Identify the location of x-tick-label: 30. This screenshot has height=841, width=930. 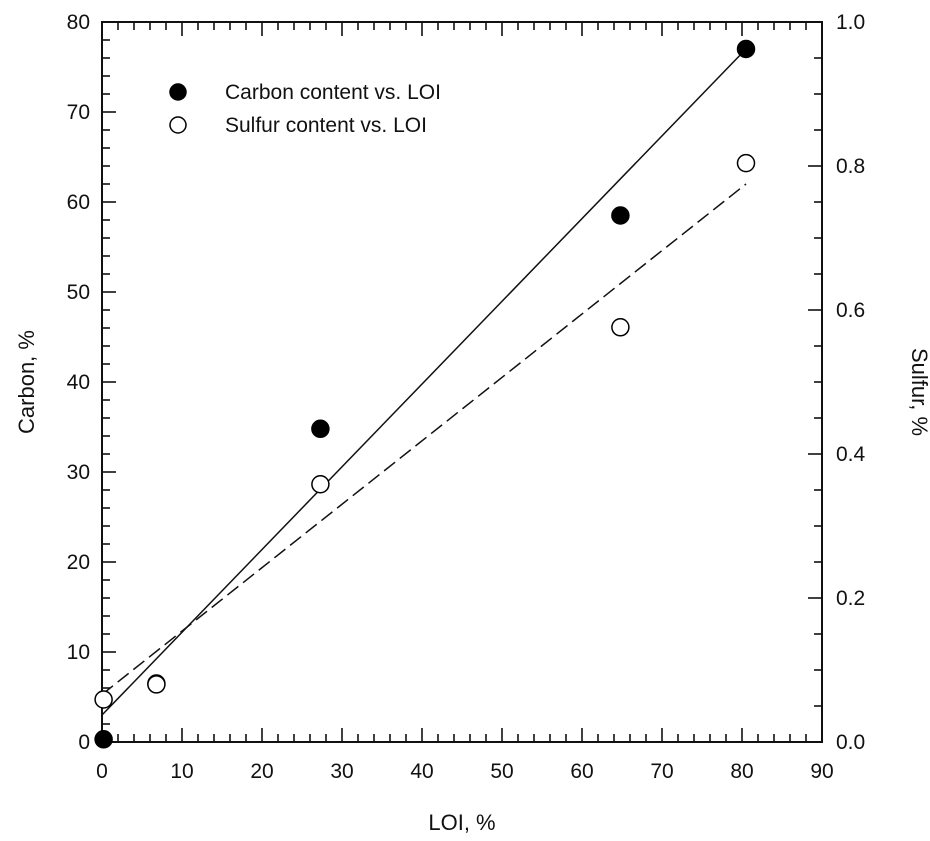
(341, 771).